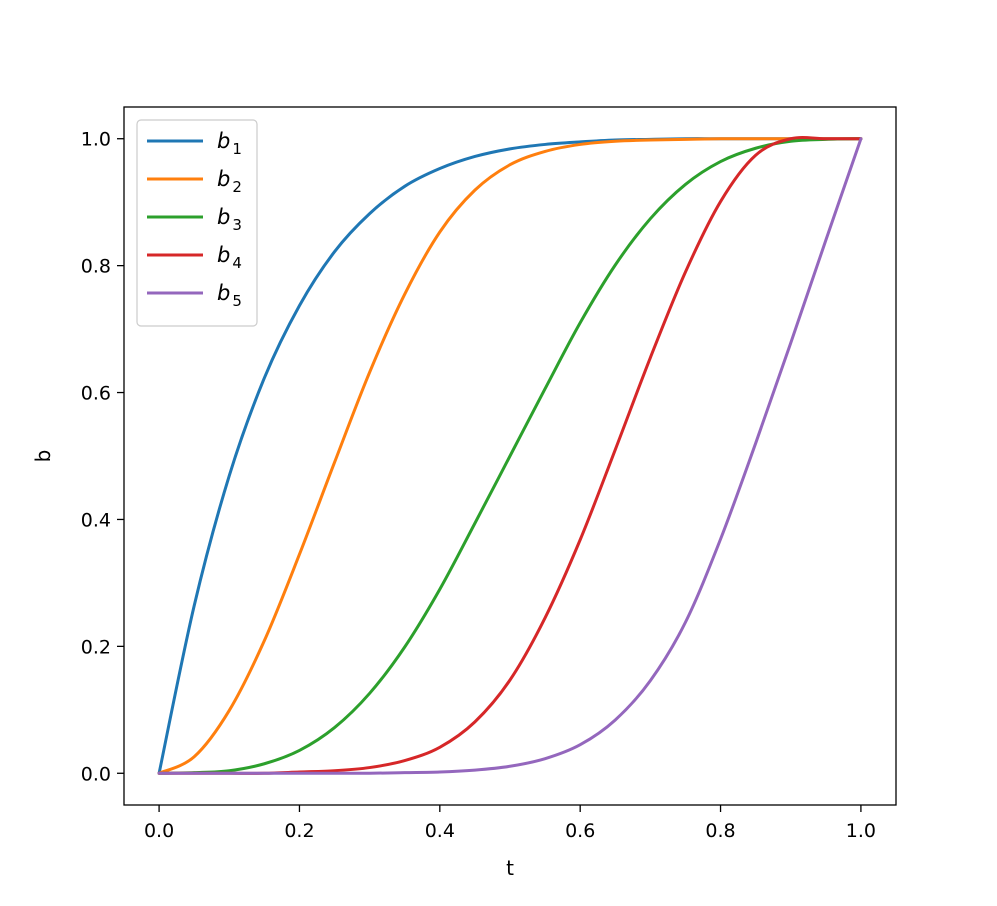  What do you see at coordinates (43, 456) in the screenshot?
I see `y-axis-label: b` at bounding box center [43, 456].